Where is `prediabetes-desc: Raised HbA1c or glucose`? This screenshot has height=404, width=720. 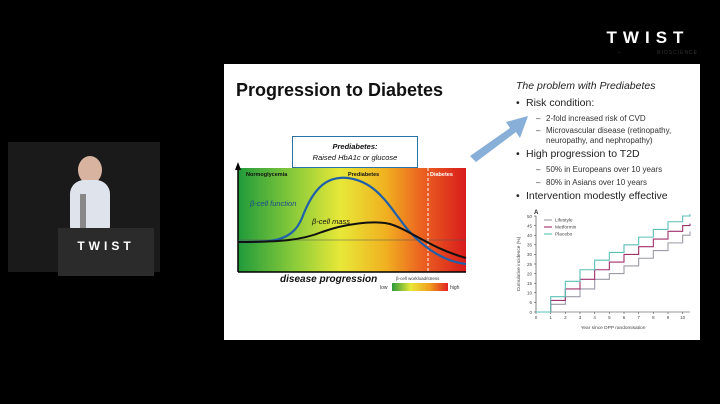
prediabetes-desc: Raised HbA1c or glucose is located at coordinates (355, 157).